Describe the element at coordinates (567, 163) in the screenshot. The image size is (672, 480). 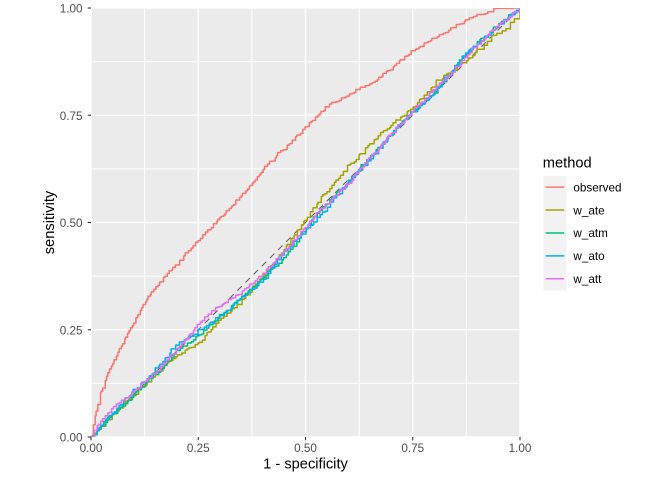
I see `svg-text: method` at that location.